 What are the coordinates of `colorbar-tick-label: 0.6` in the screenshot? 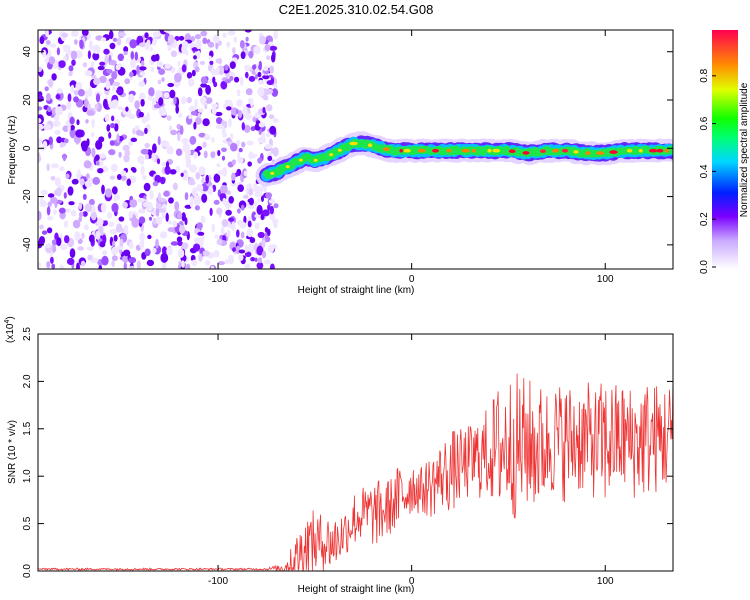 It's located at (704, 123).